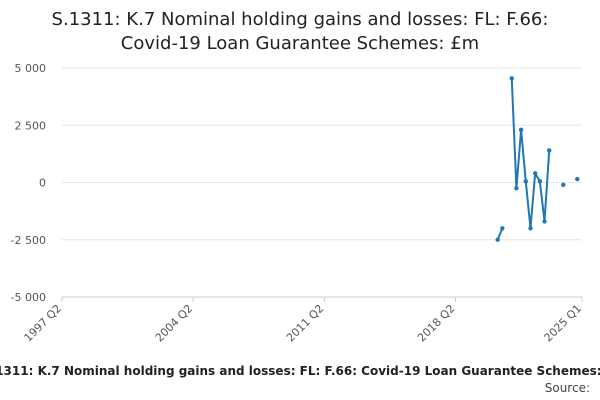 The height and width of the screenshot is (400, 600). I want to click on y-tick-label: -5 000, so click(28, 297).